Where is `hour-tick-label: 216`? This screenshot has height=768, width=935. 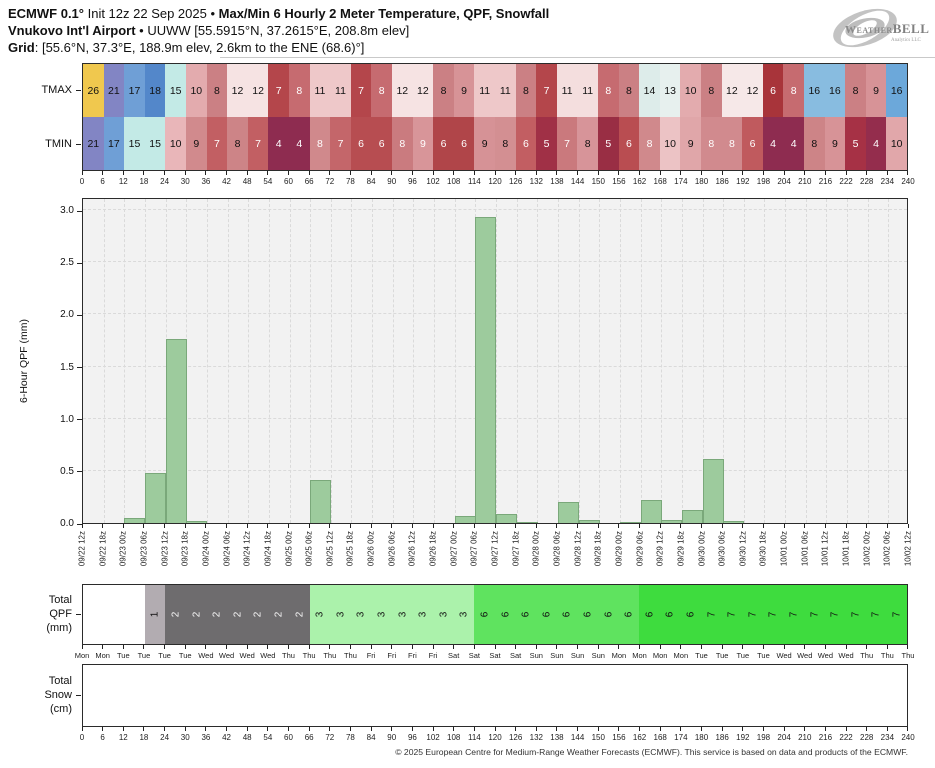 hour-tick-label: 216 is located at coordinates (825, 181).